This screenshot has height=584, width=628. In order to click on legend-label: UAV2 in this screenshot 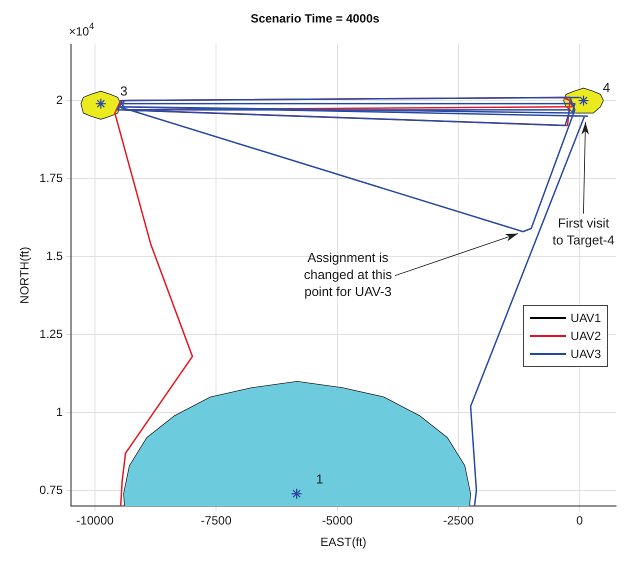, I will do `click(585, 336)`.